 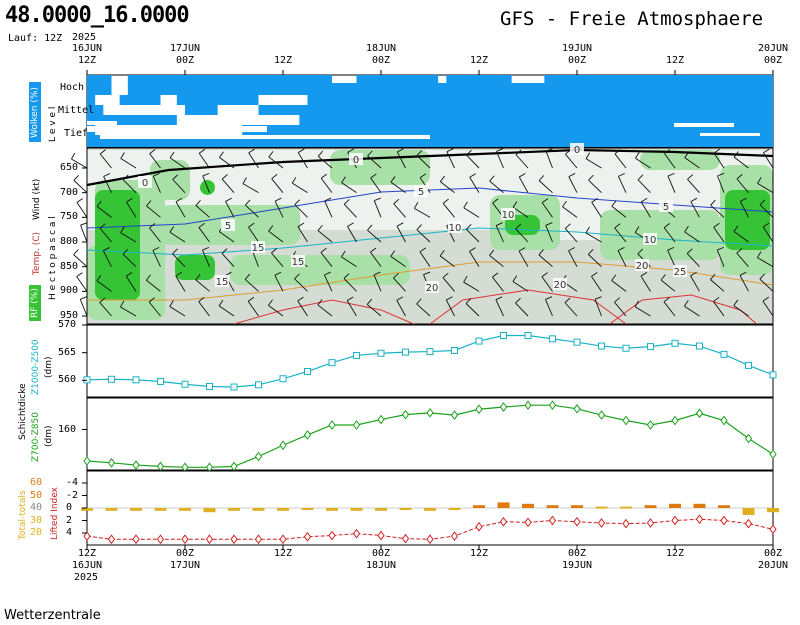 What do you see at coordinates (35, 38) in the screenshot?
I see `run-label: Lauf: 12Z` at bounding box center [35, 38].